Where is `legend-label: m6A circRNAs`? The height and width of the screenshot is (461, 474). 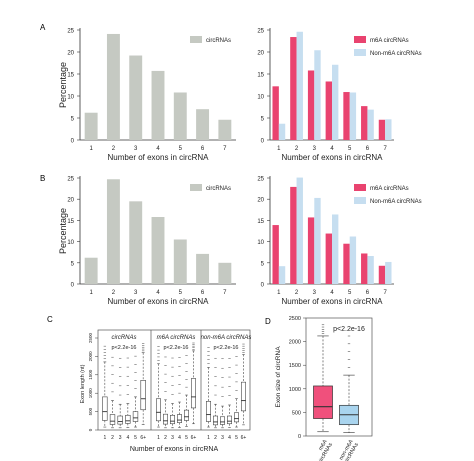 legend-label: m6A circRNAs is located at coordinates (389, 189).